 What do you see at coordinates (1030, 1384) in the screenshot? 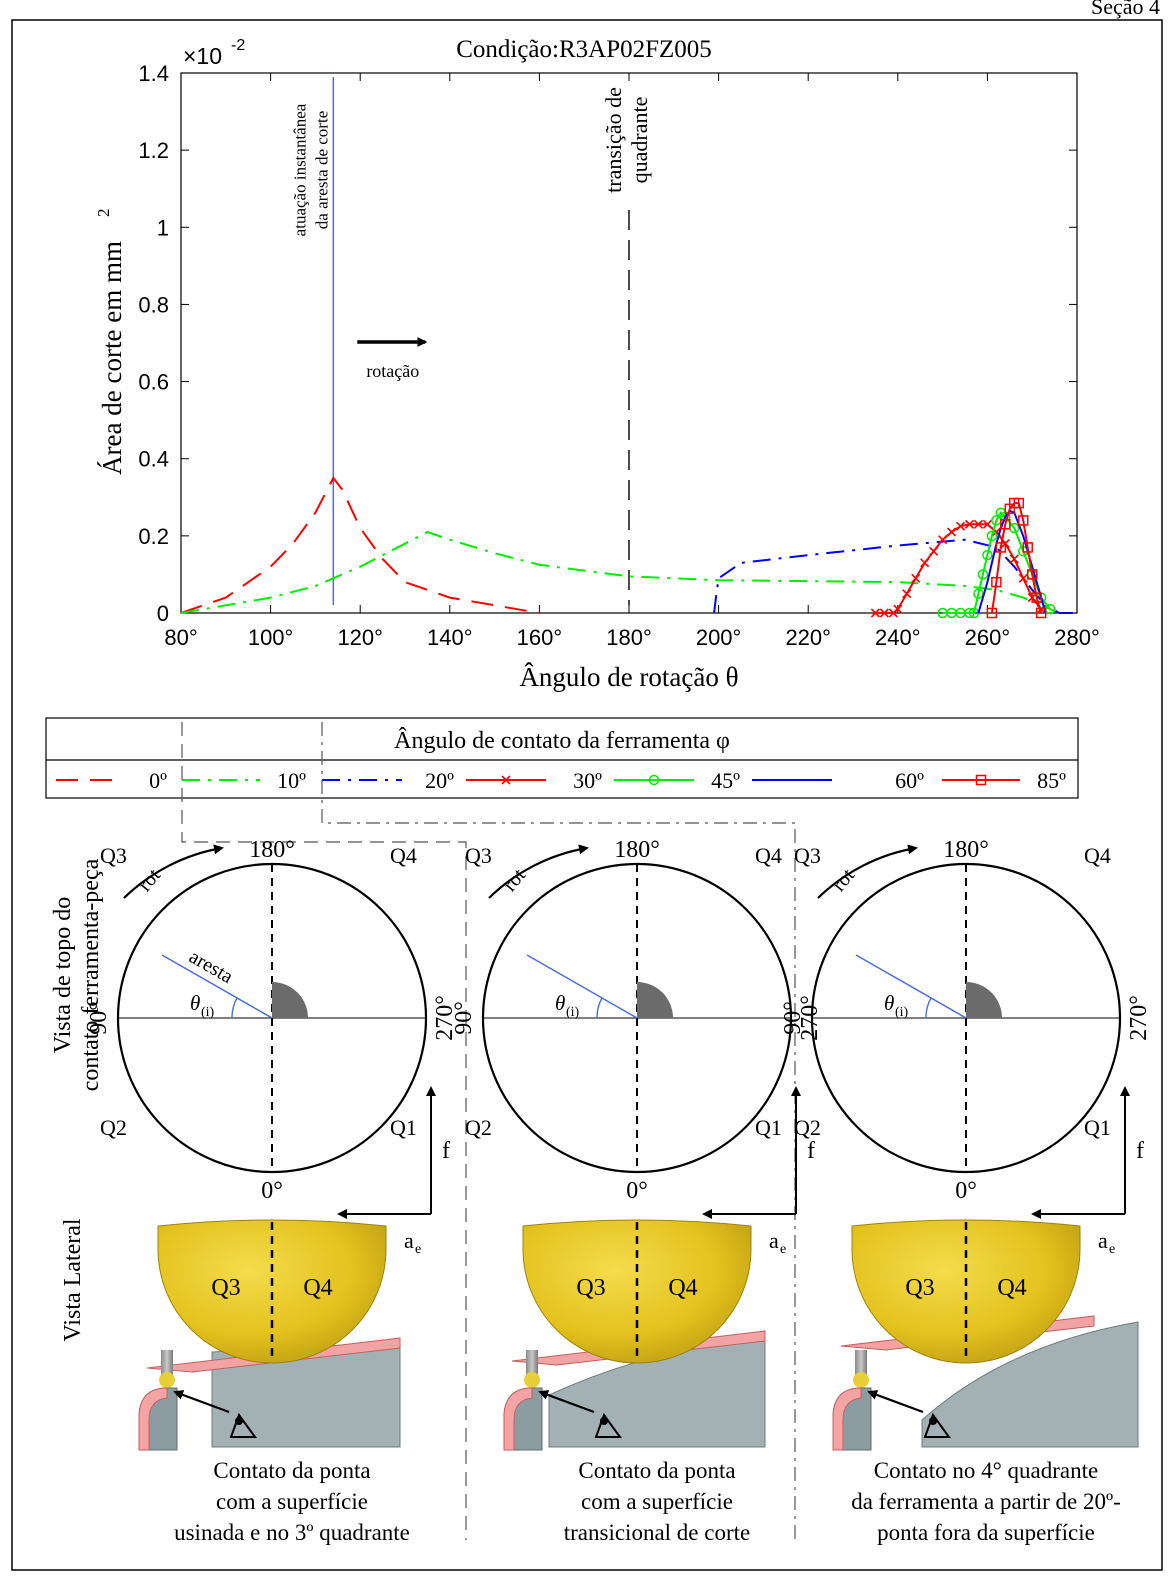
I see `workpiece-body` at bounding box center [1030, 1384].